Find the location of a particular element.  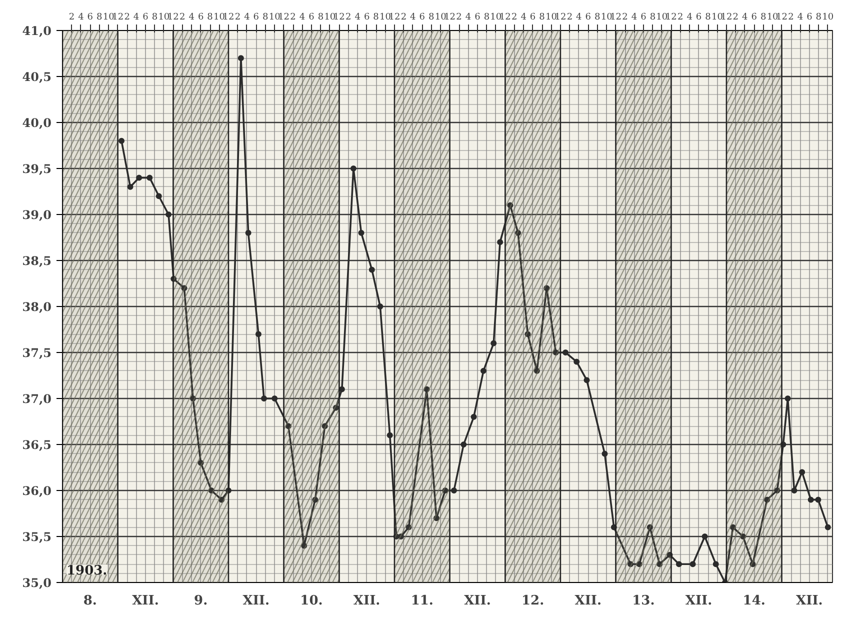

x-tick-label: 11. is located at coordinates (422, 601).